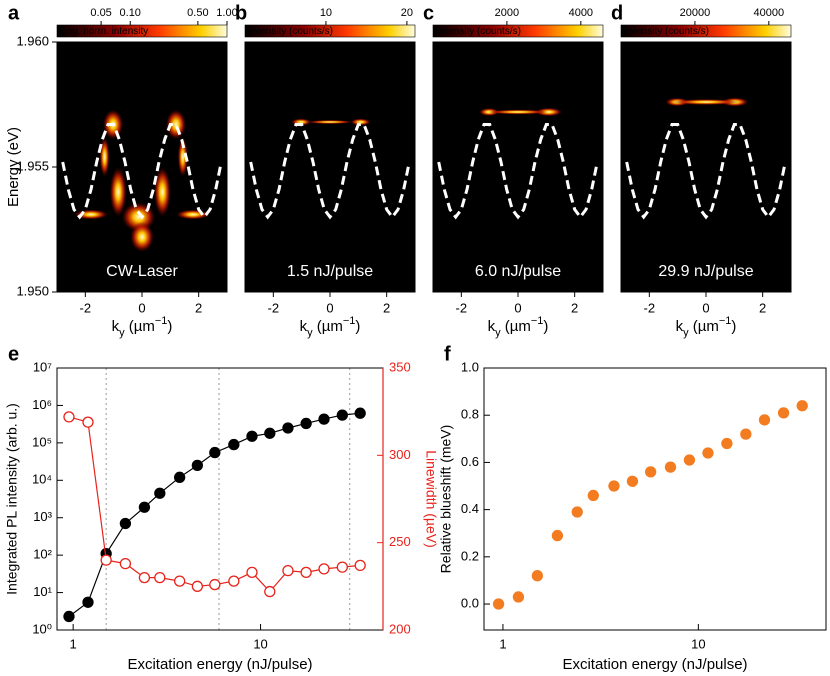 The width and height of the screenshot is (830, 676). Describe the element at coordinates (104, 31) in the screenshot. I see `colorbar-label: Log. norm. intensity` at that location.